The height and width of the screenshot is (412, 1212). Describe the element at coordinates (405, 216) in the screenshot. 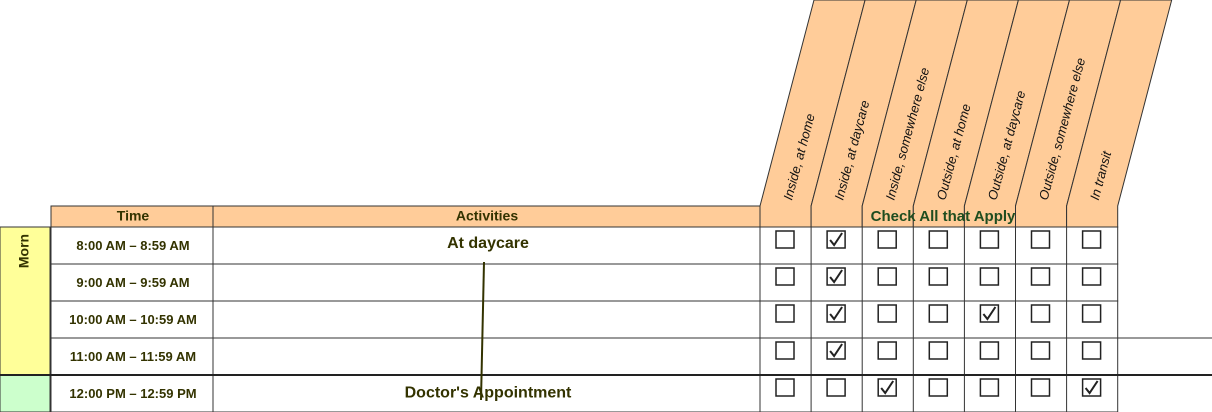

I see `header-bg` at that location.